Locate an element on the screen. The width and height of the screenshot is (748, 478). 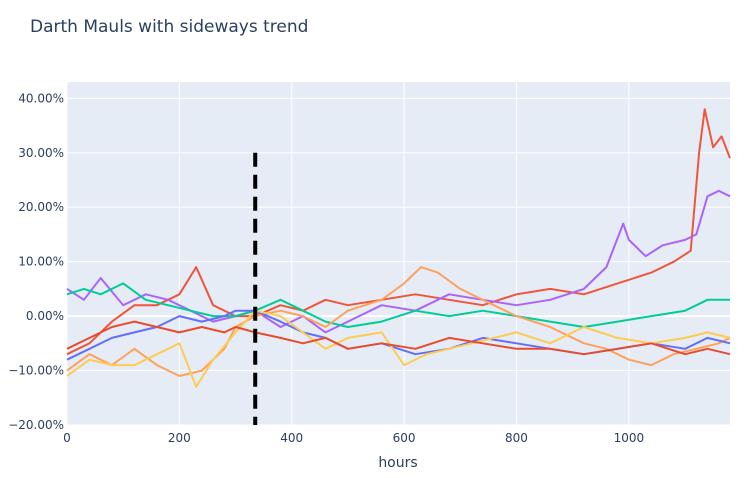
y-tick-label: −10.00% is located at coordinates (36, 371).